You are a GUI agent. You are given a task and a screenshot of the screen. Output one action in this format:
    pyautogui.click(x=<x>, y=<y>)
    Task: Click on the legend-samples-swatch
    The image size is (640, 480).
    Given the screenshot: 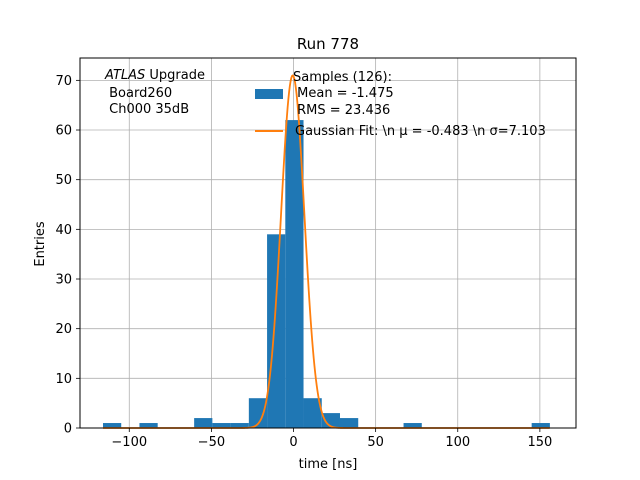 What is the action you would take?
    pyautogui.click(x=269, y=94)
    